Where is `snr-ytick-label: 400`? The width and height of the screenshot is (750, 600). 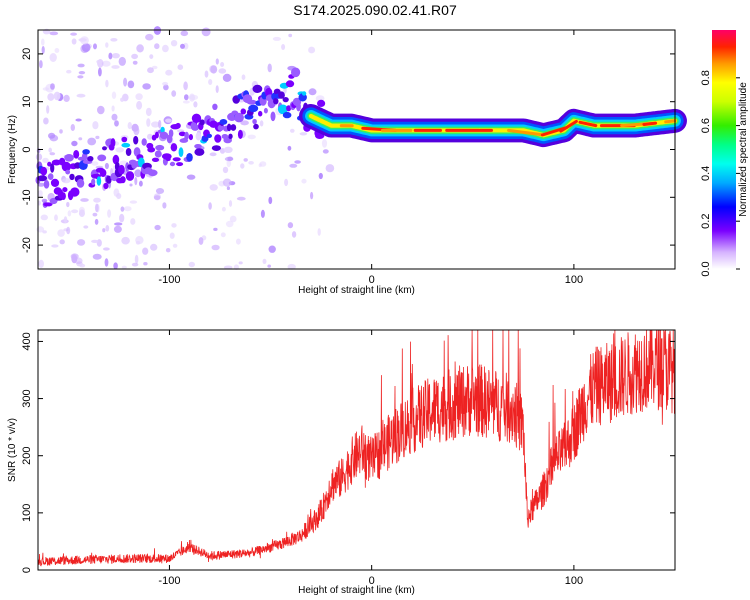 snr-ytick-label: 400 is located at coordinates (27, 341).